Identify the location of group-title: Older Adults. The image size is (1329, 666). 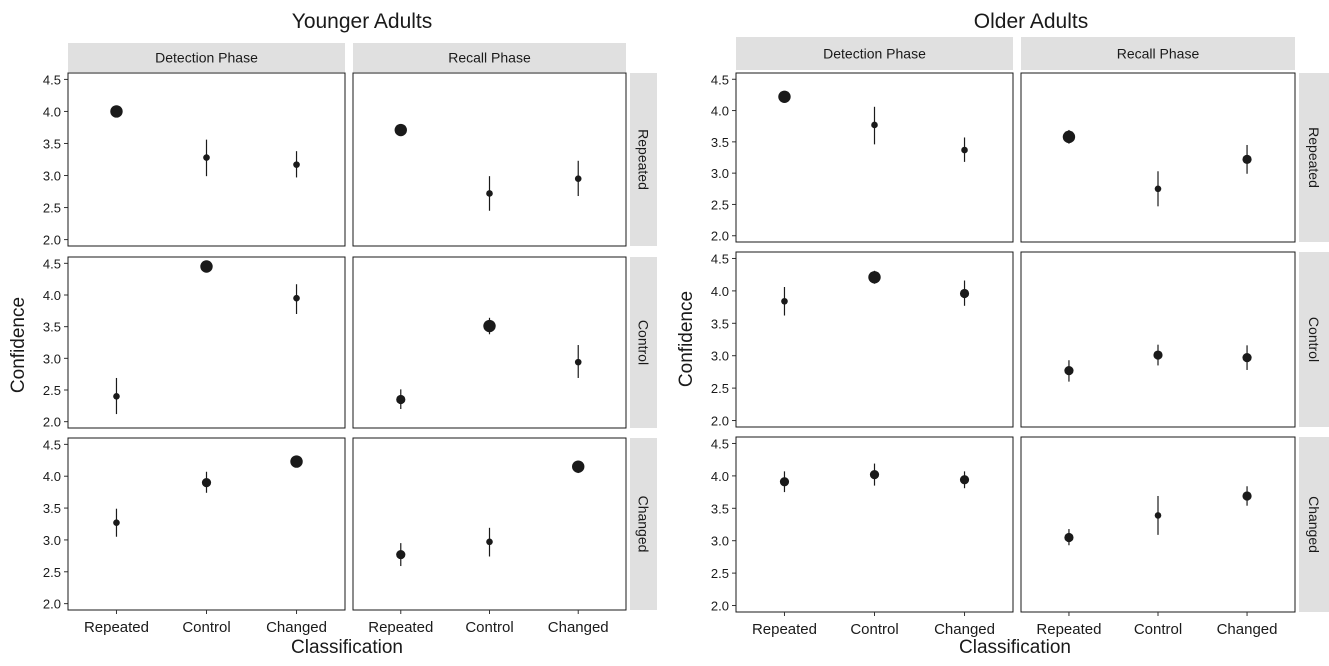
(1031, 21).